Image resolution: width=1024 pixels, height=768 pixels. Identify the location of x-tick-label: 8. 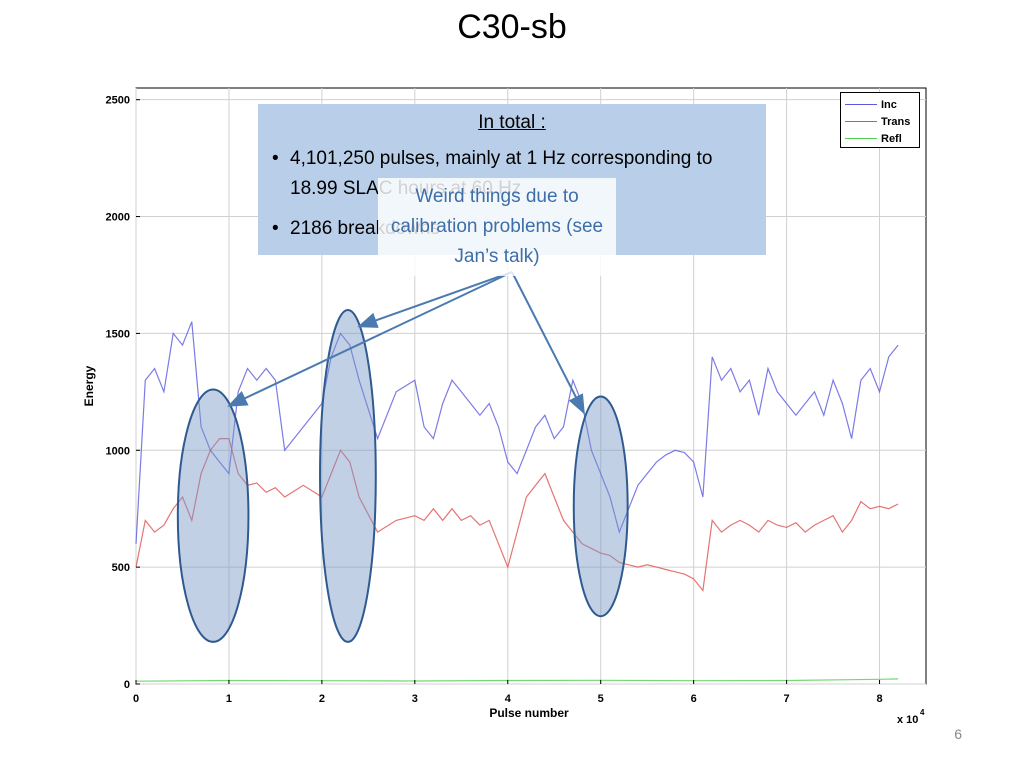
(879, 699).